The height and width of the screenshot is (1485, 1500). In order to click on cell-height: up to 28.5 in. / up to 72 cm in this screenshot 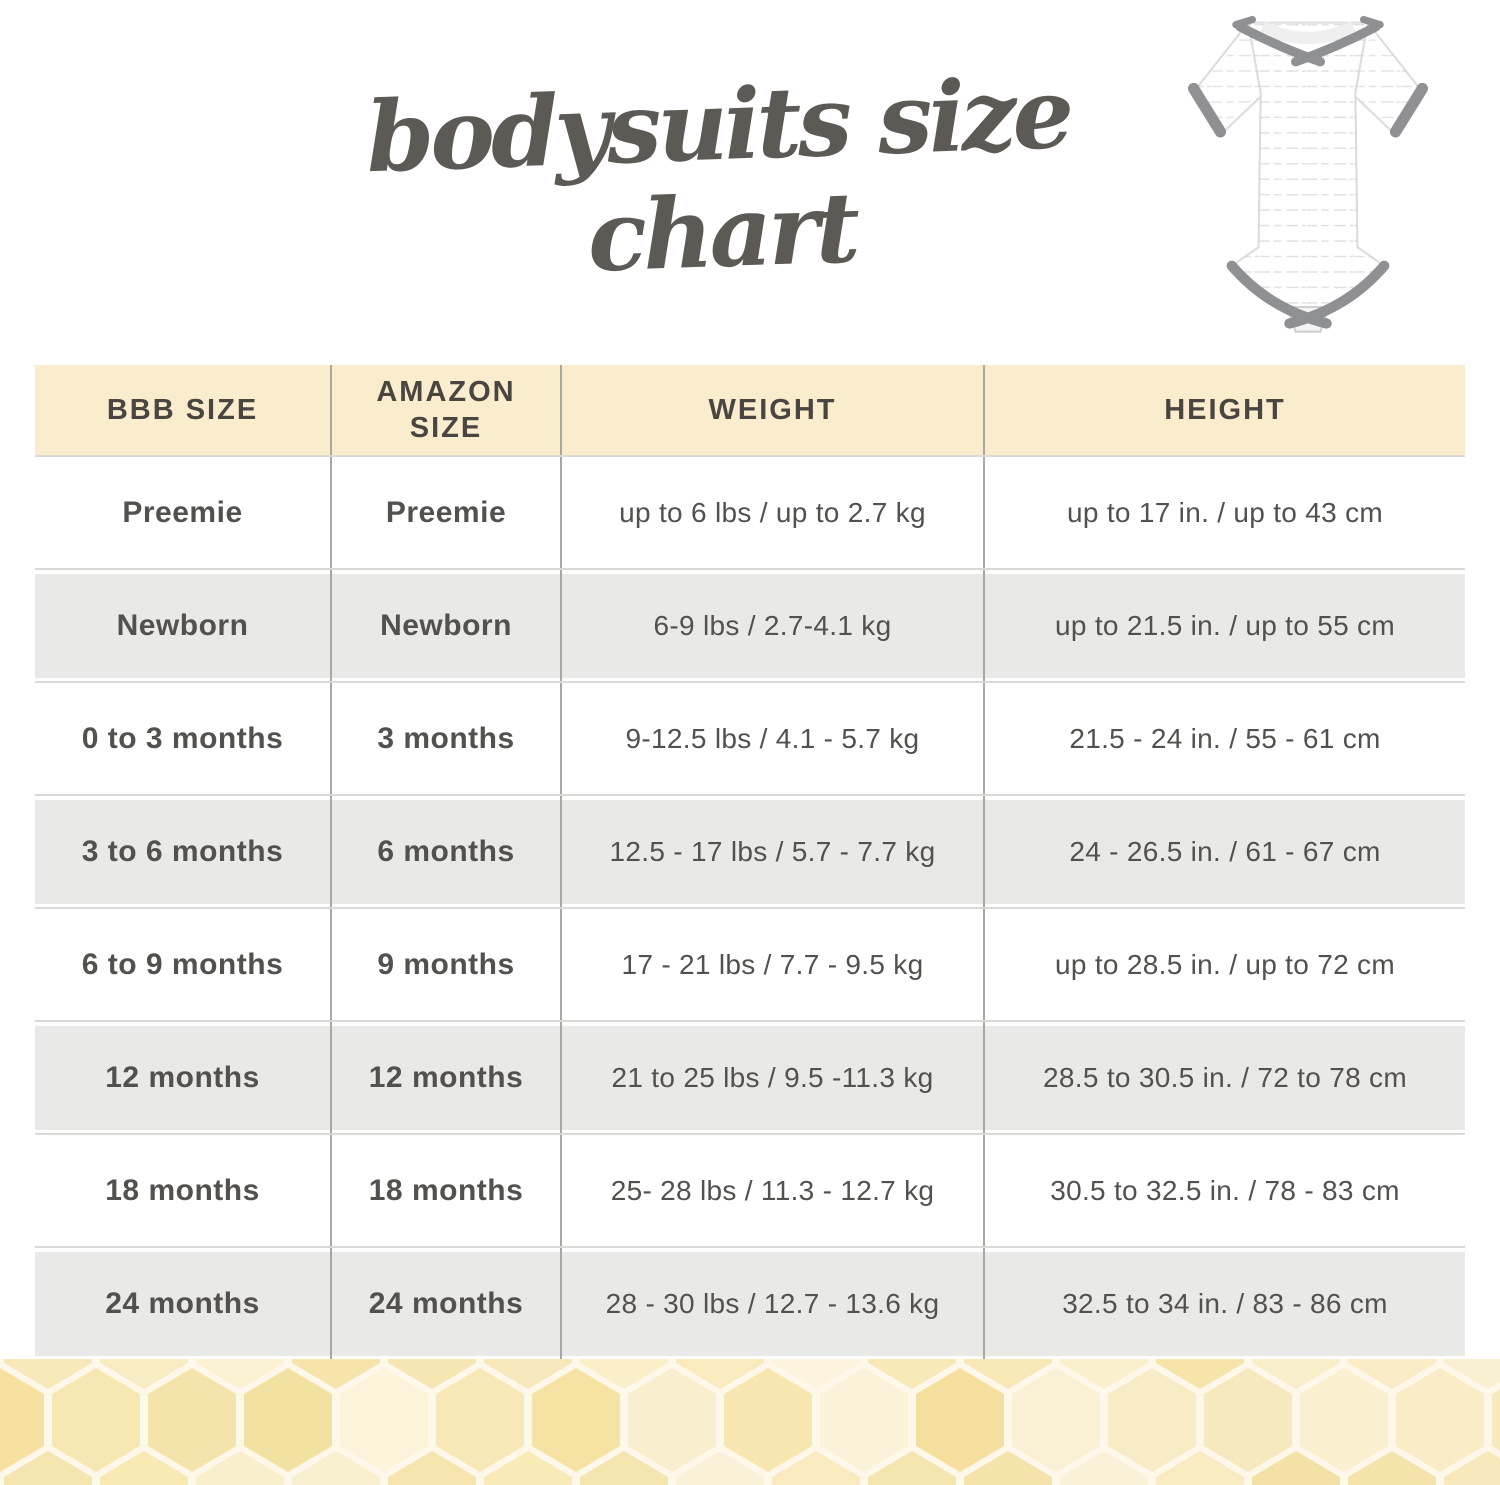, I will do `click(1224, 964)`.